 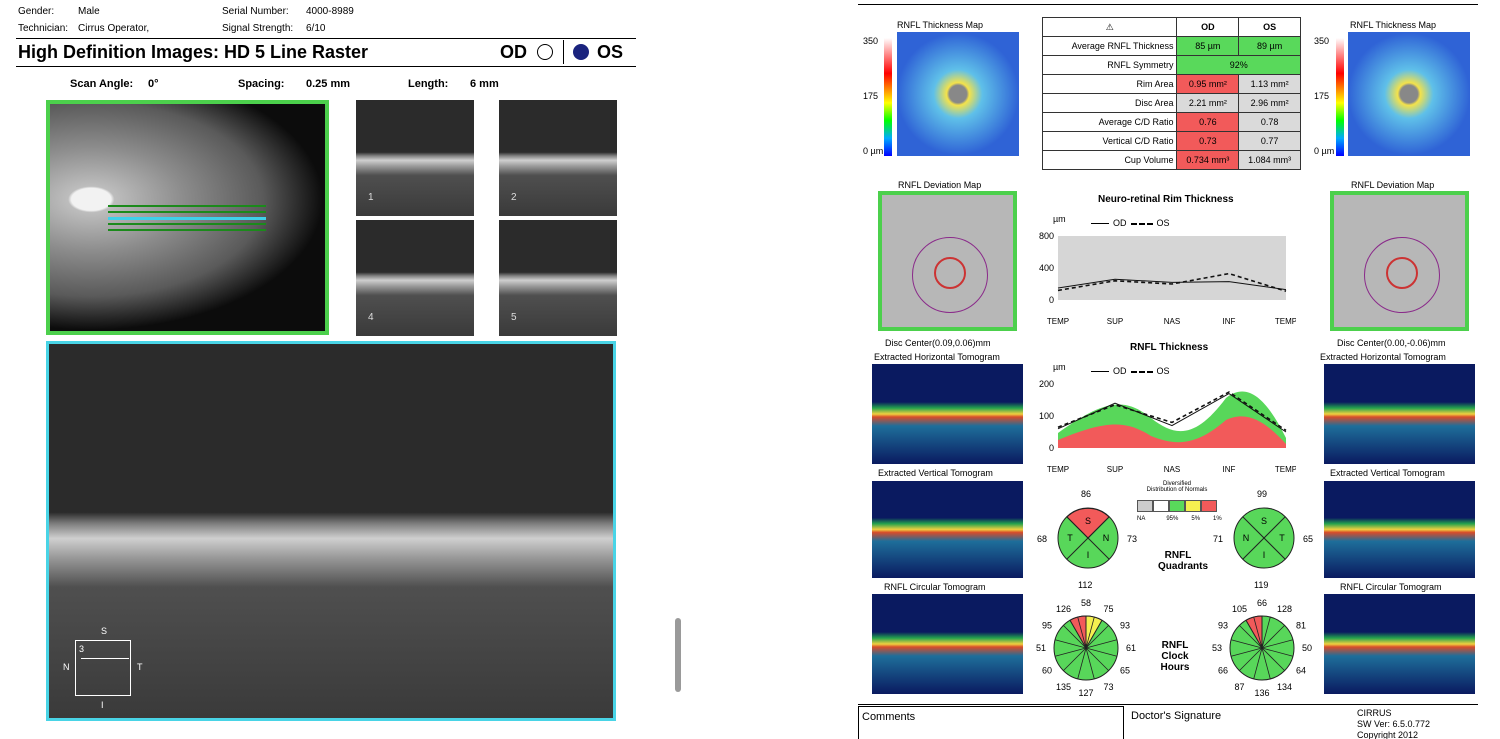 What do you see at coordinates (871, 96) in the screenshot?
I see `scale-175-od: 175` at bounding box center [871, 96].